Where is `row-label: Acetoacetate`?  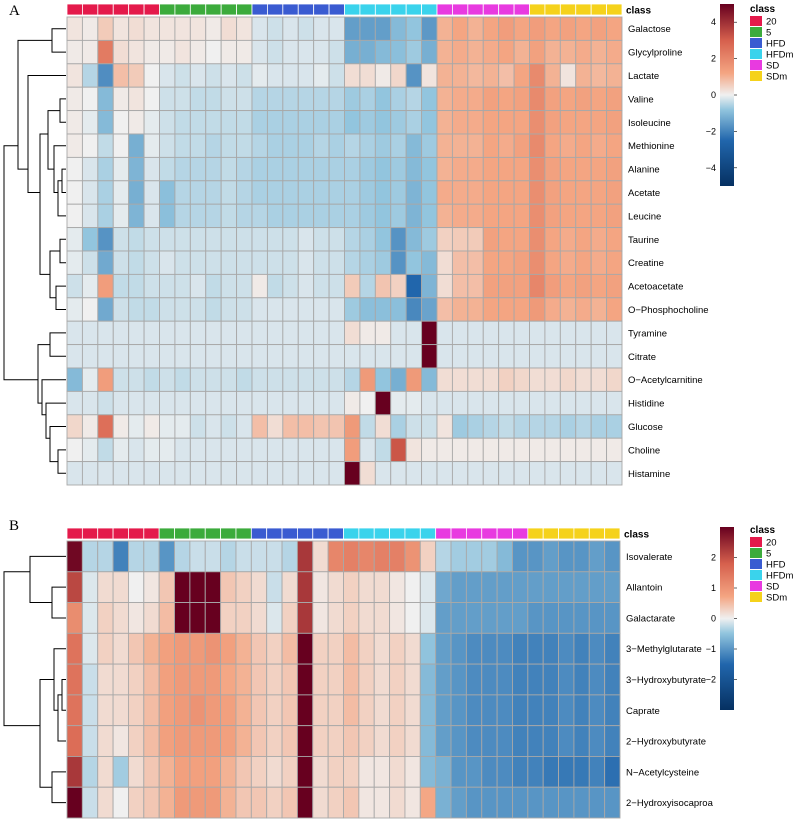 row-label: Acetoacetate is located at coordinates (655, 287).